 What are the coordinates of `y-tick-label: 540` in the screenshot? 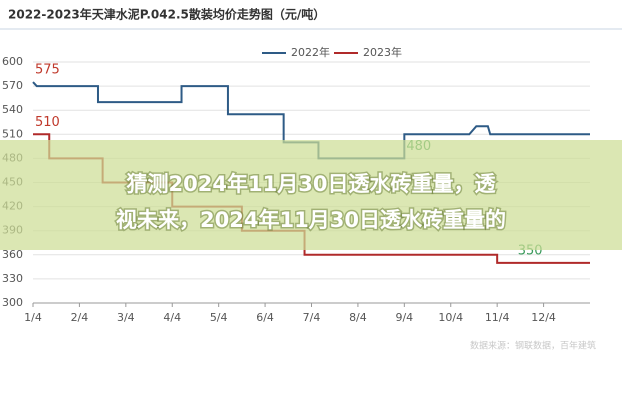 It's located at (12, 109).